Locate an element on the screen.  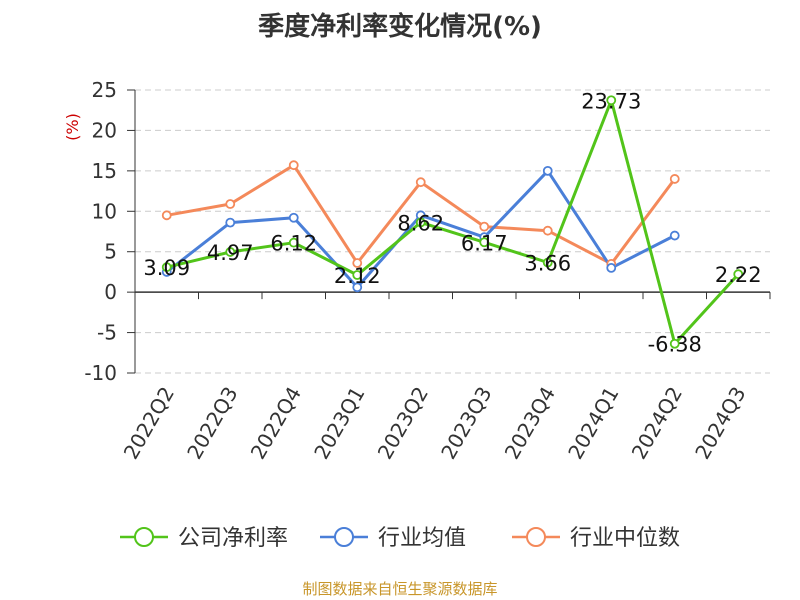
chart-title: 季度净利率变化情况(%) is located at coordinates (400, 26).